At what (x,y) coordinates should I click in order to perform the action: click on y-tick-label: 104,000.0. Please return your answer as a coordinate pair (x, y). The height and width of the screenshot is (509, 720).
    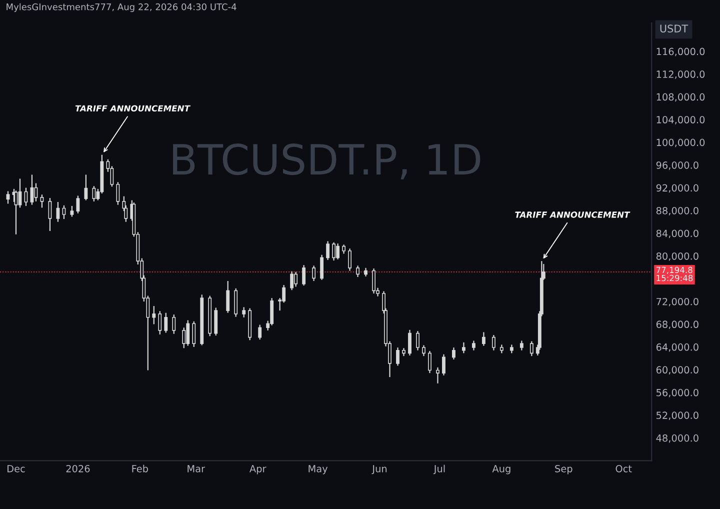
    Looking at the image, I should click on (680, 120).